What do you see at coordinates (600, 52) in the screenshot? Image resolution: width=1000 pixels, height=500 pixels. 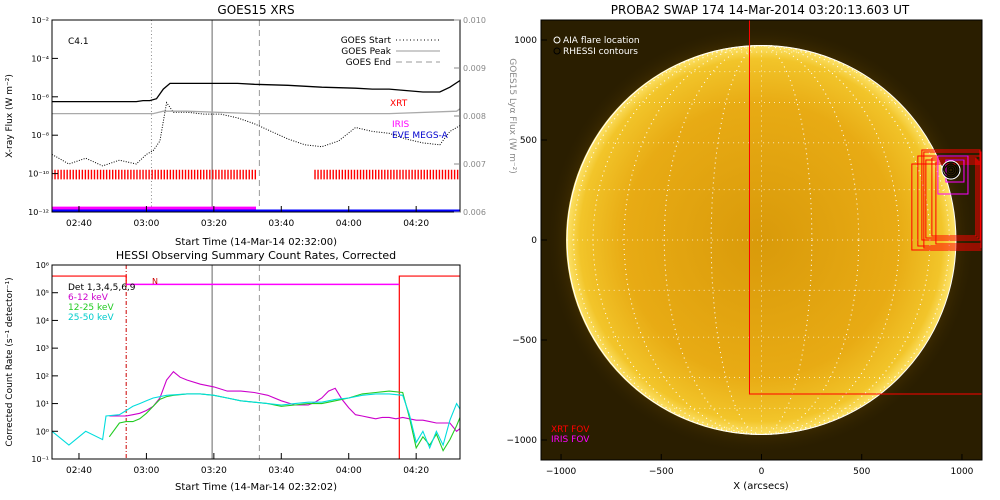 I see `swap-legend-rhessi: RHESSI contours` at bounding box center [600, 52].